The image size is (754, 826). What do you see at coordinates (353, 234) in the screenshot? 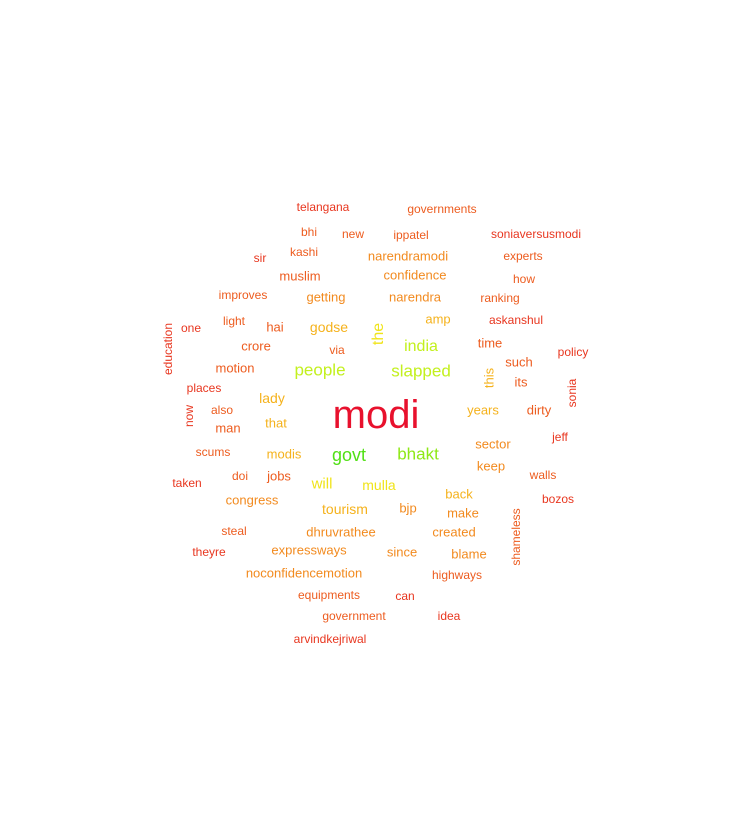
I see `word-new: new` at bounding box center [353, 234].